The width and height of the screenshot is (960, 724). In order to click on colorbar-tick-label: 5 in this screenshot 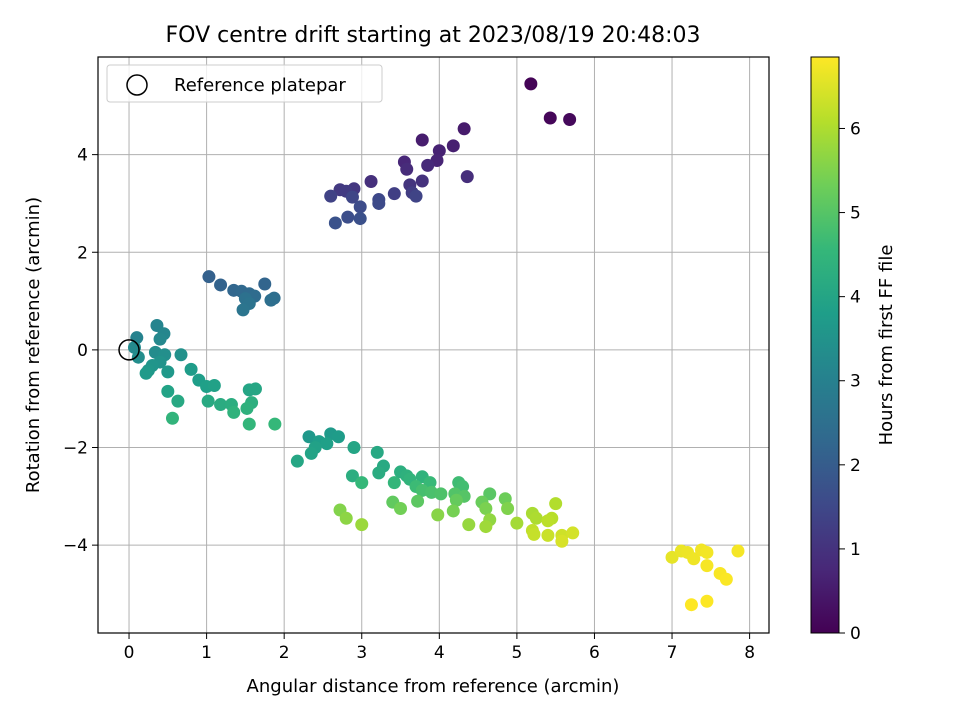, I will do `click(855, 214)`.